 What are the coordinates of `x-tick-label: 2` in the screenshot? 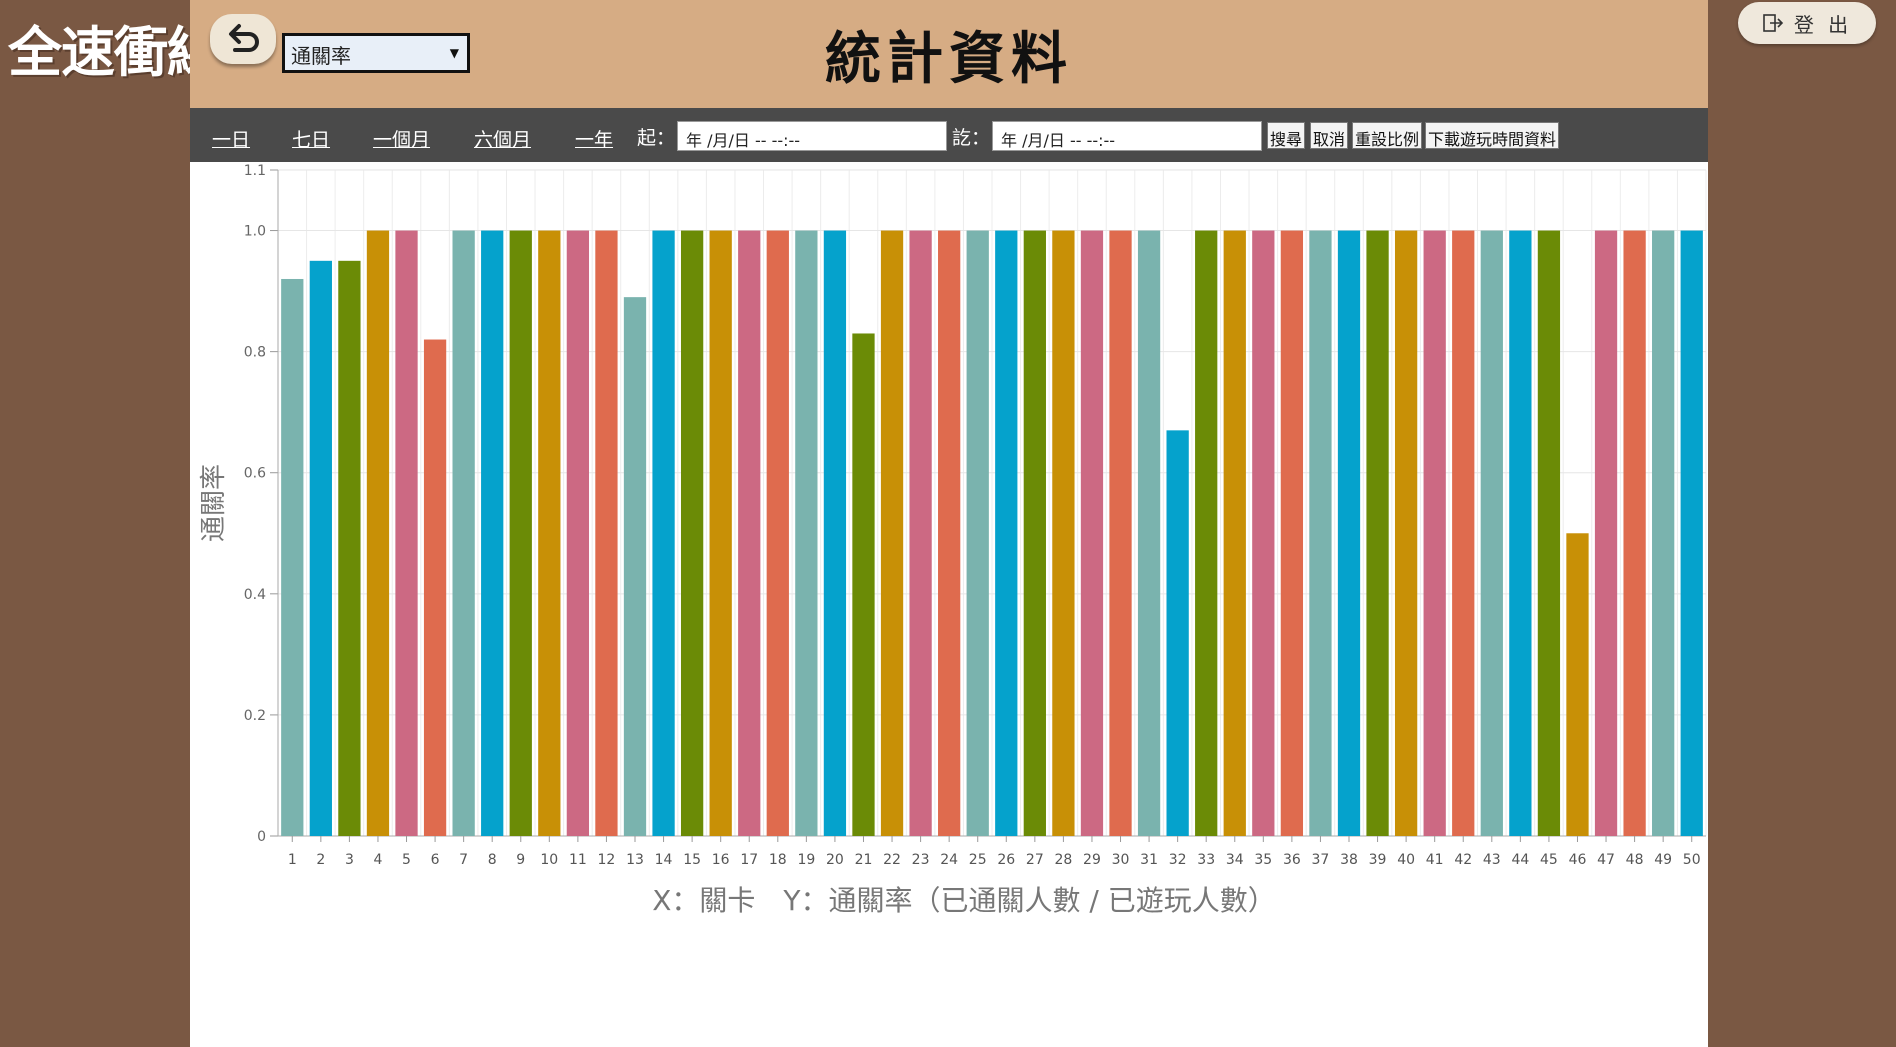 It's located at (320, 860).